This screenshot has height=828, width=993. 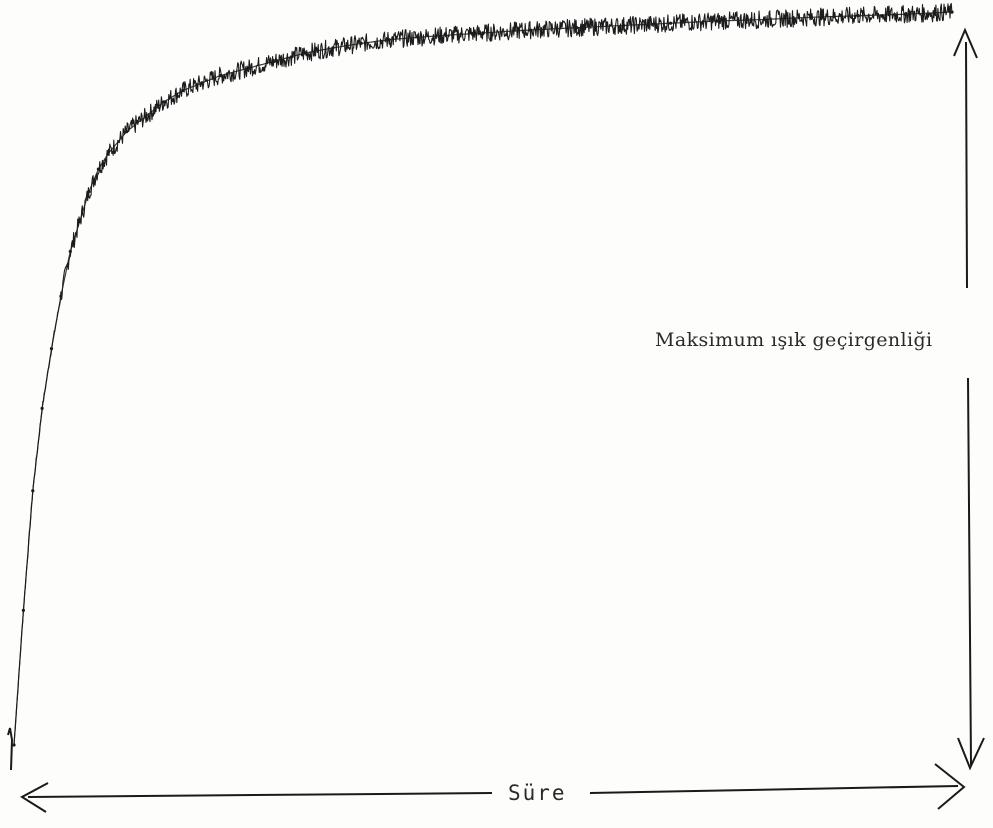 What do you see at coordinates (969, 571) in the screenshot?
I see `y-axis-line-bottom` at bounding box center [969, 571].